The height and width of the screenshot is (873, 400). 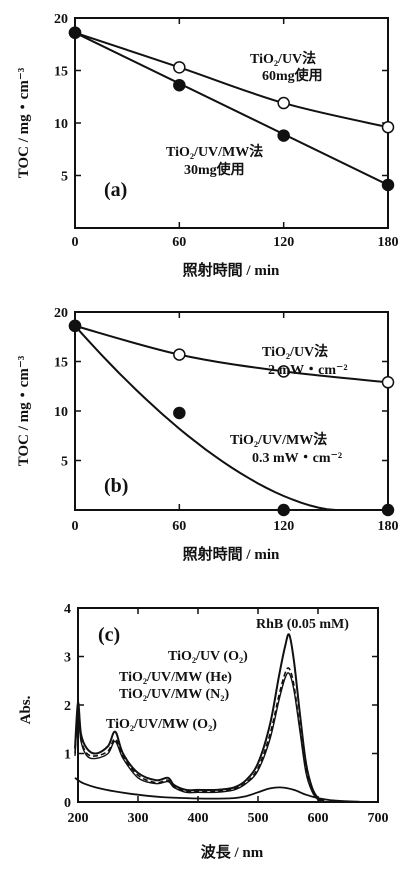 What do you see at coordinates (258, 818) in the screenshot?
I see `panel-c-xtick-500: 500` at bounding box center [258, 818].